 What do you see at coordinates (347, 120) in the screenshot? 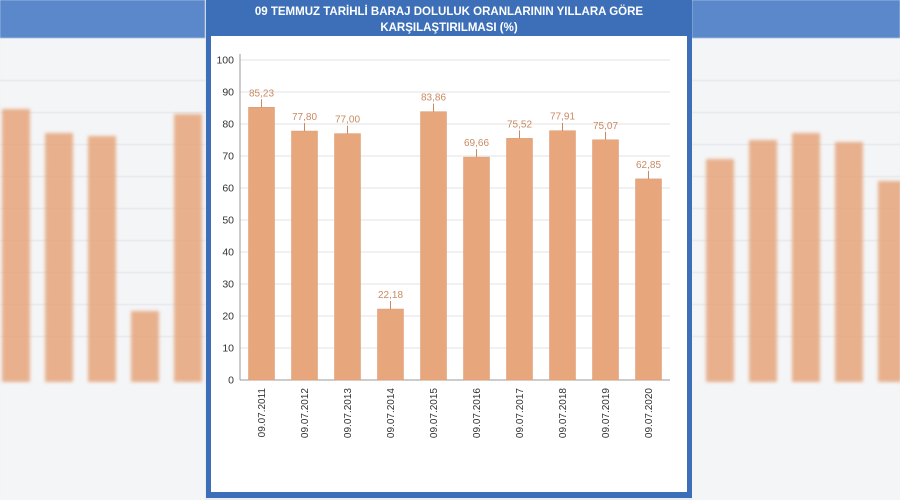
I see `data-label: 77,00` at bounding box center [347, 120].